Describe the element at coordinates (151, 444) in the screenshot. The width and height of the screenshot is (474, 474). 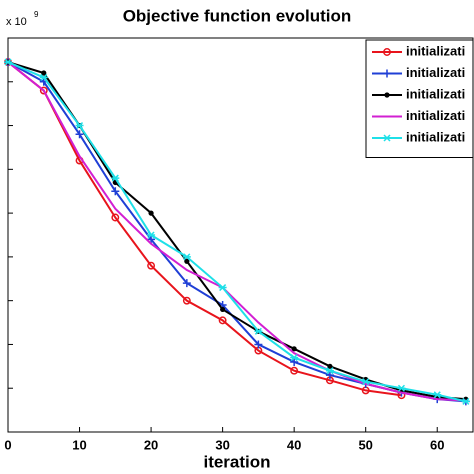
I see `x-tick-label: 20` at that location.